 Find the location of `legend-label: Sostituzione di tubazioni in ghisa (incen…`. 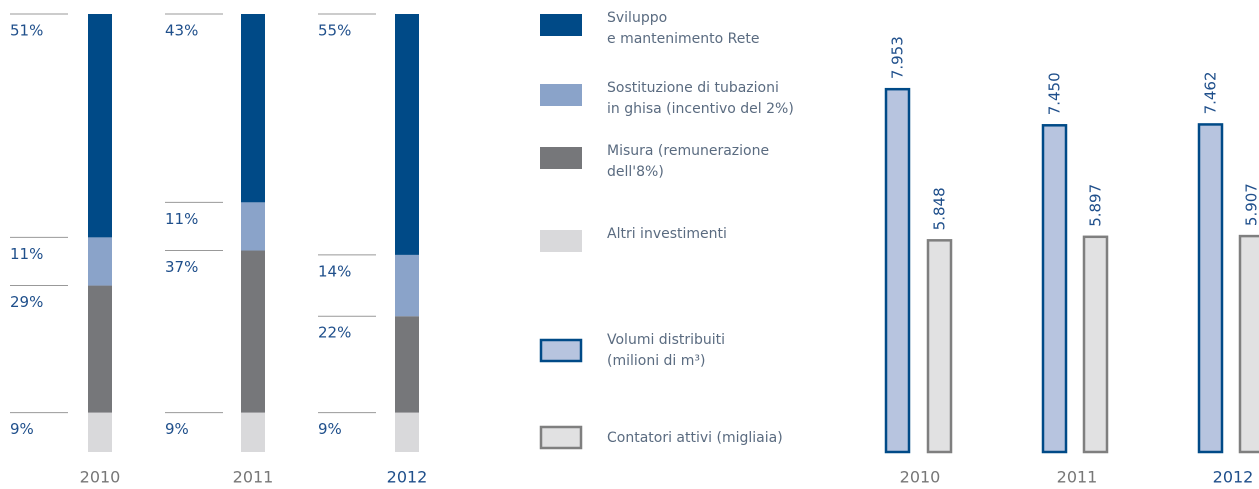

legend-label: Sostituzione di tubazioni in ghisa (incen… is located at coordinates (700, 98).